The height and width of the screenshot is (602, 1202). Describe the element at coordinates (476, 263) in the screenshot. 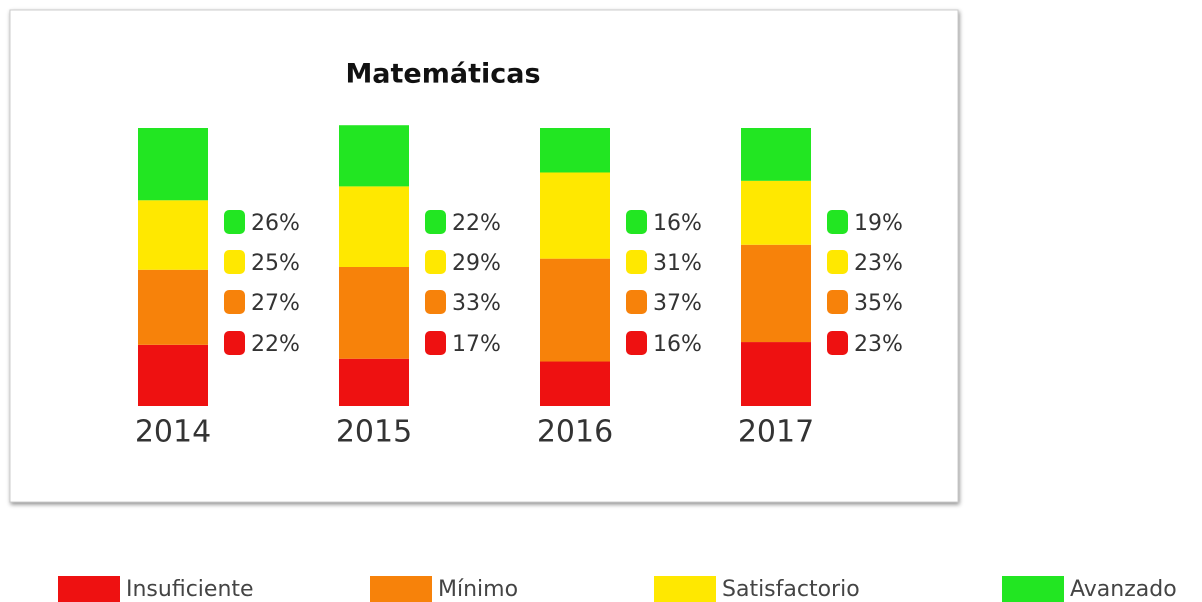

I see `data-label: 29%` at that location.